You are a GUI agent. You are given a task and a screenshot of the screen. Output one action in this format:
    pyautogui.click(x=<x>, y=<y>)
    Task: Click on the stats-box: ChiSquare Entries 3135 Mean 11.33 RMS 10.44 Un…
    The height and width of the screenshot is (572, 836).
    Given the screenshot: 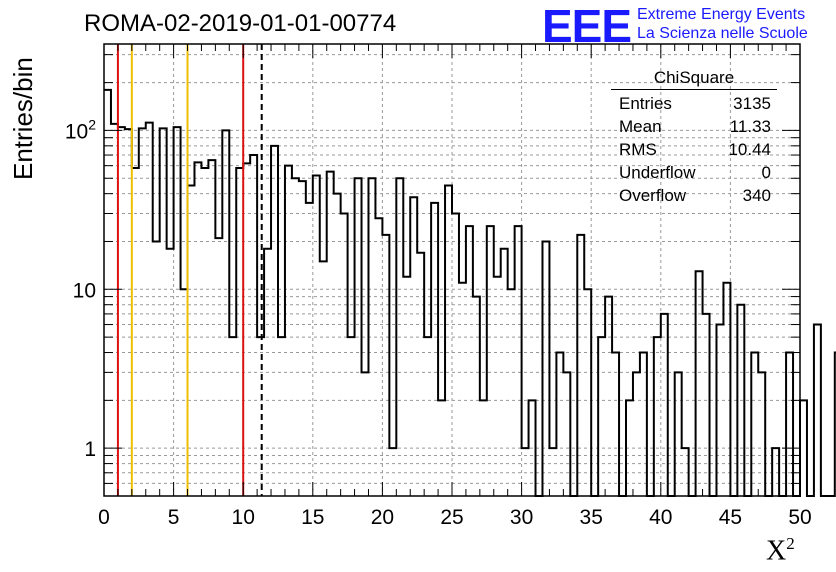 What is the action you would take?
    pyautogui.click(x=694, y=137)
    